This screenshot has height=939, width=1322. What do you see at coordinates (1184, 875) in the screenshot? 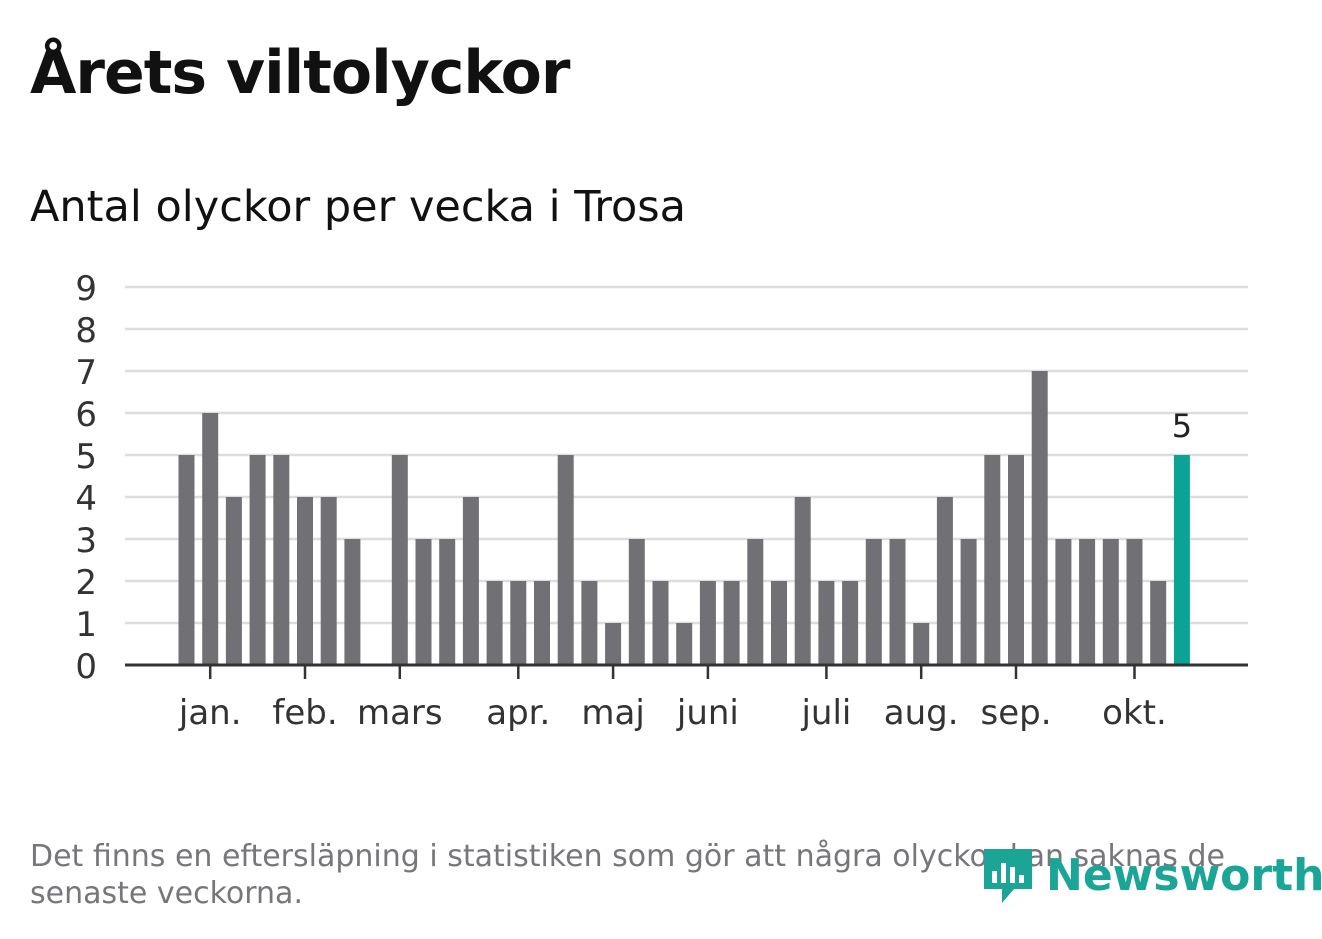
I see `logo-text: Newsworthy` at bounding box center [1184, 875].